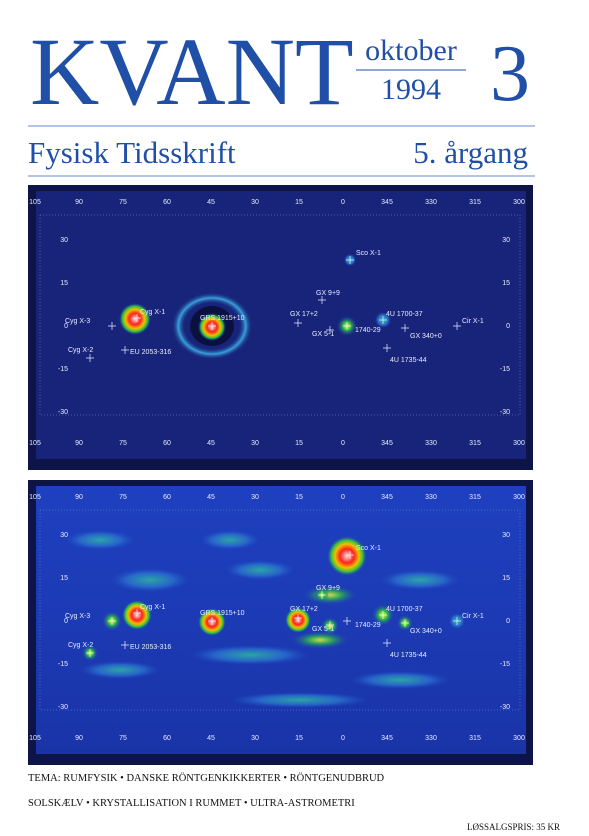 Image resolution: width=589 pixels, height=836 pixels. What do you see at coordinates (408, 655) in the screenshot?
I see `source-label: 4U 1735-44` at bounding box center [408, 655].